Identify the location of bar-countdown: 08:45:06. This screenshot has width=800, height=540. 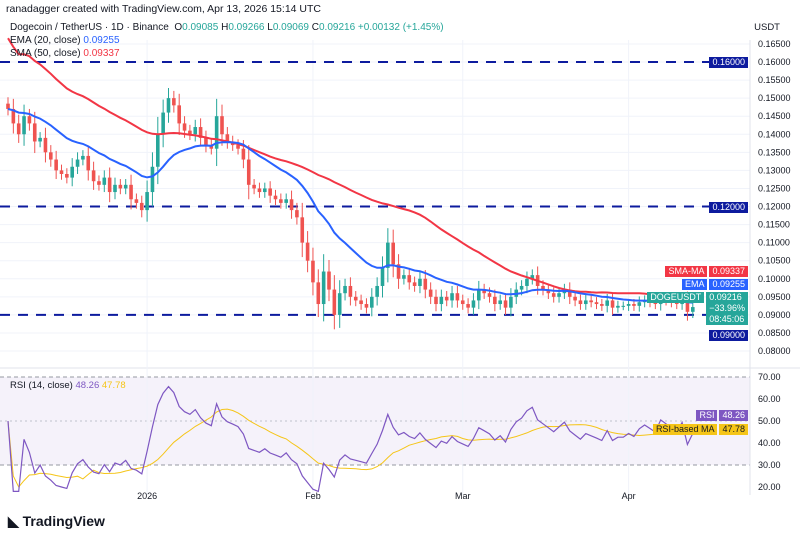
(727, 319).